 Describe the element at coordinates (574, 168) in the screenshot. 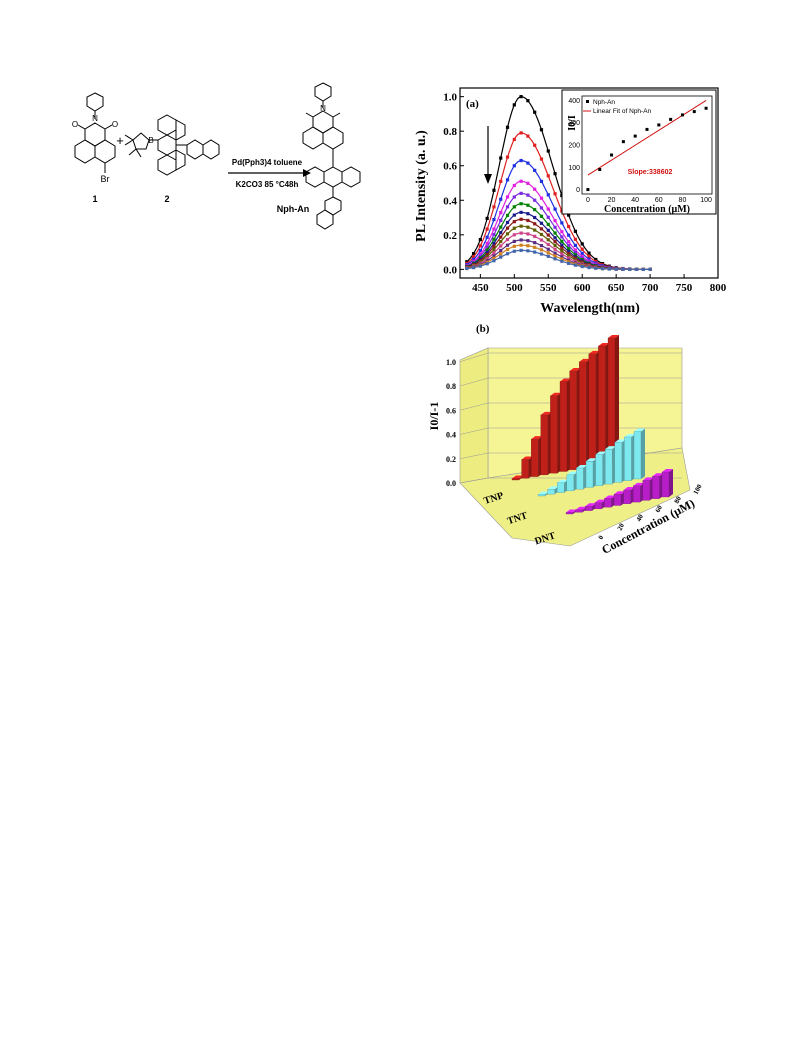

I see `inset-y-tick-label: 100` at that location.